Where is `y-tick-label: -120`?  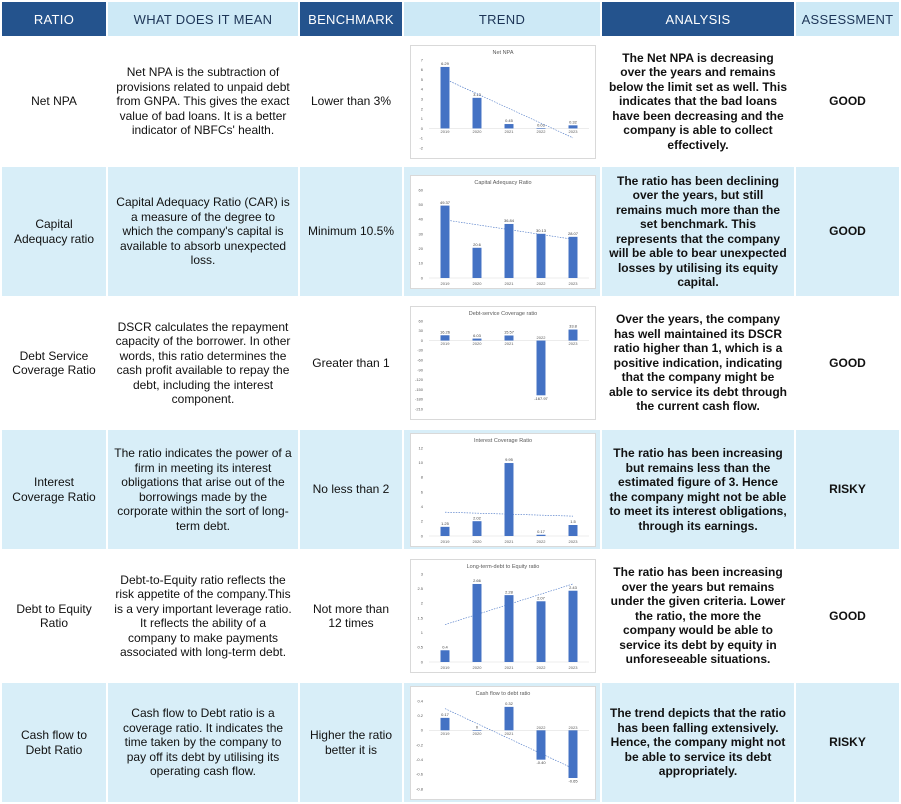 y-tick-label: -120 is located at coordinates (419, 379).